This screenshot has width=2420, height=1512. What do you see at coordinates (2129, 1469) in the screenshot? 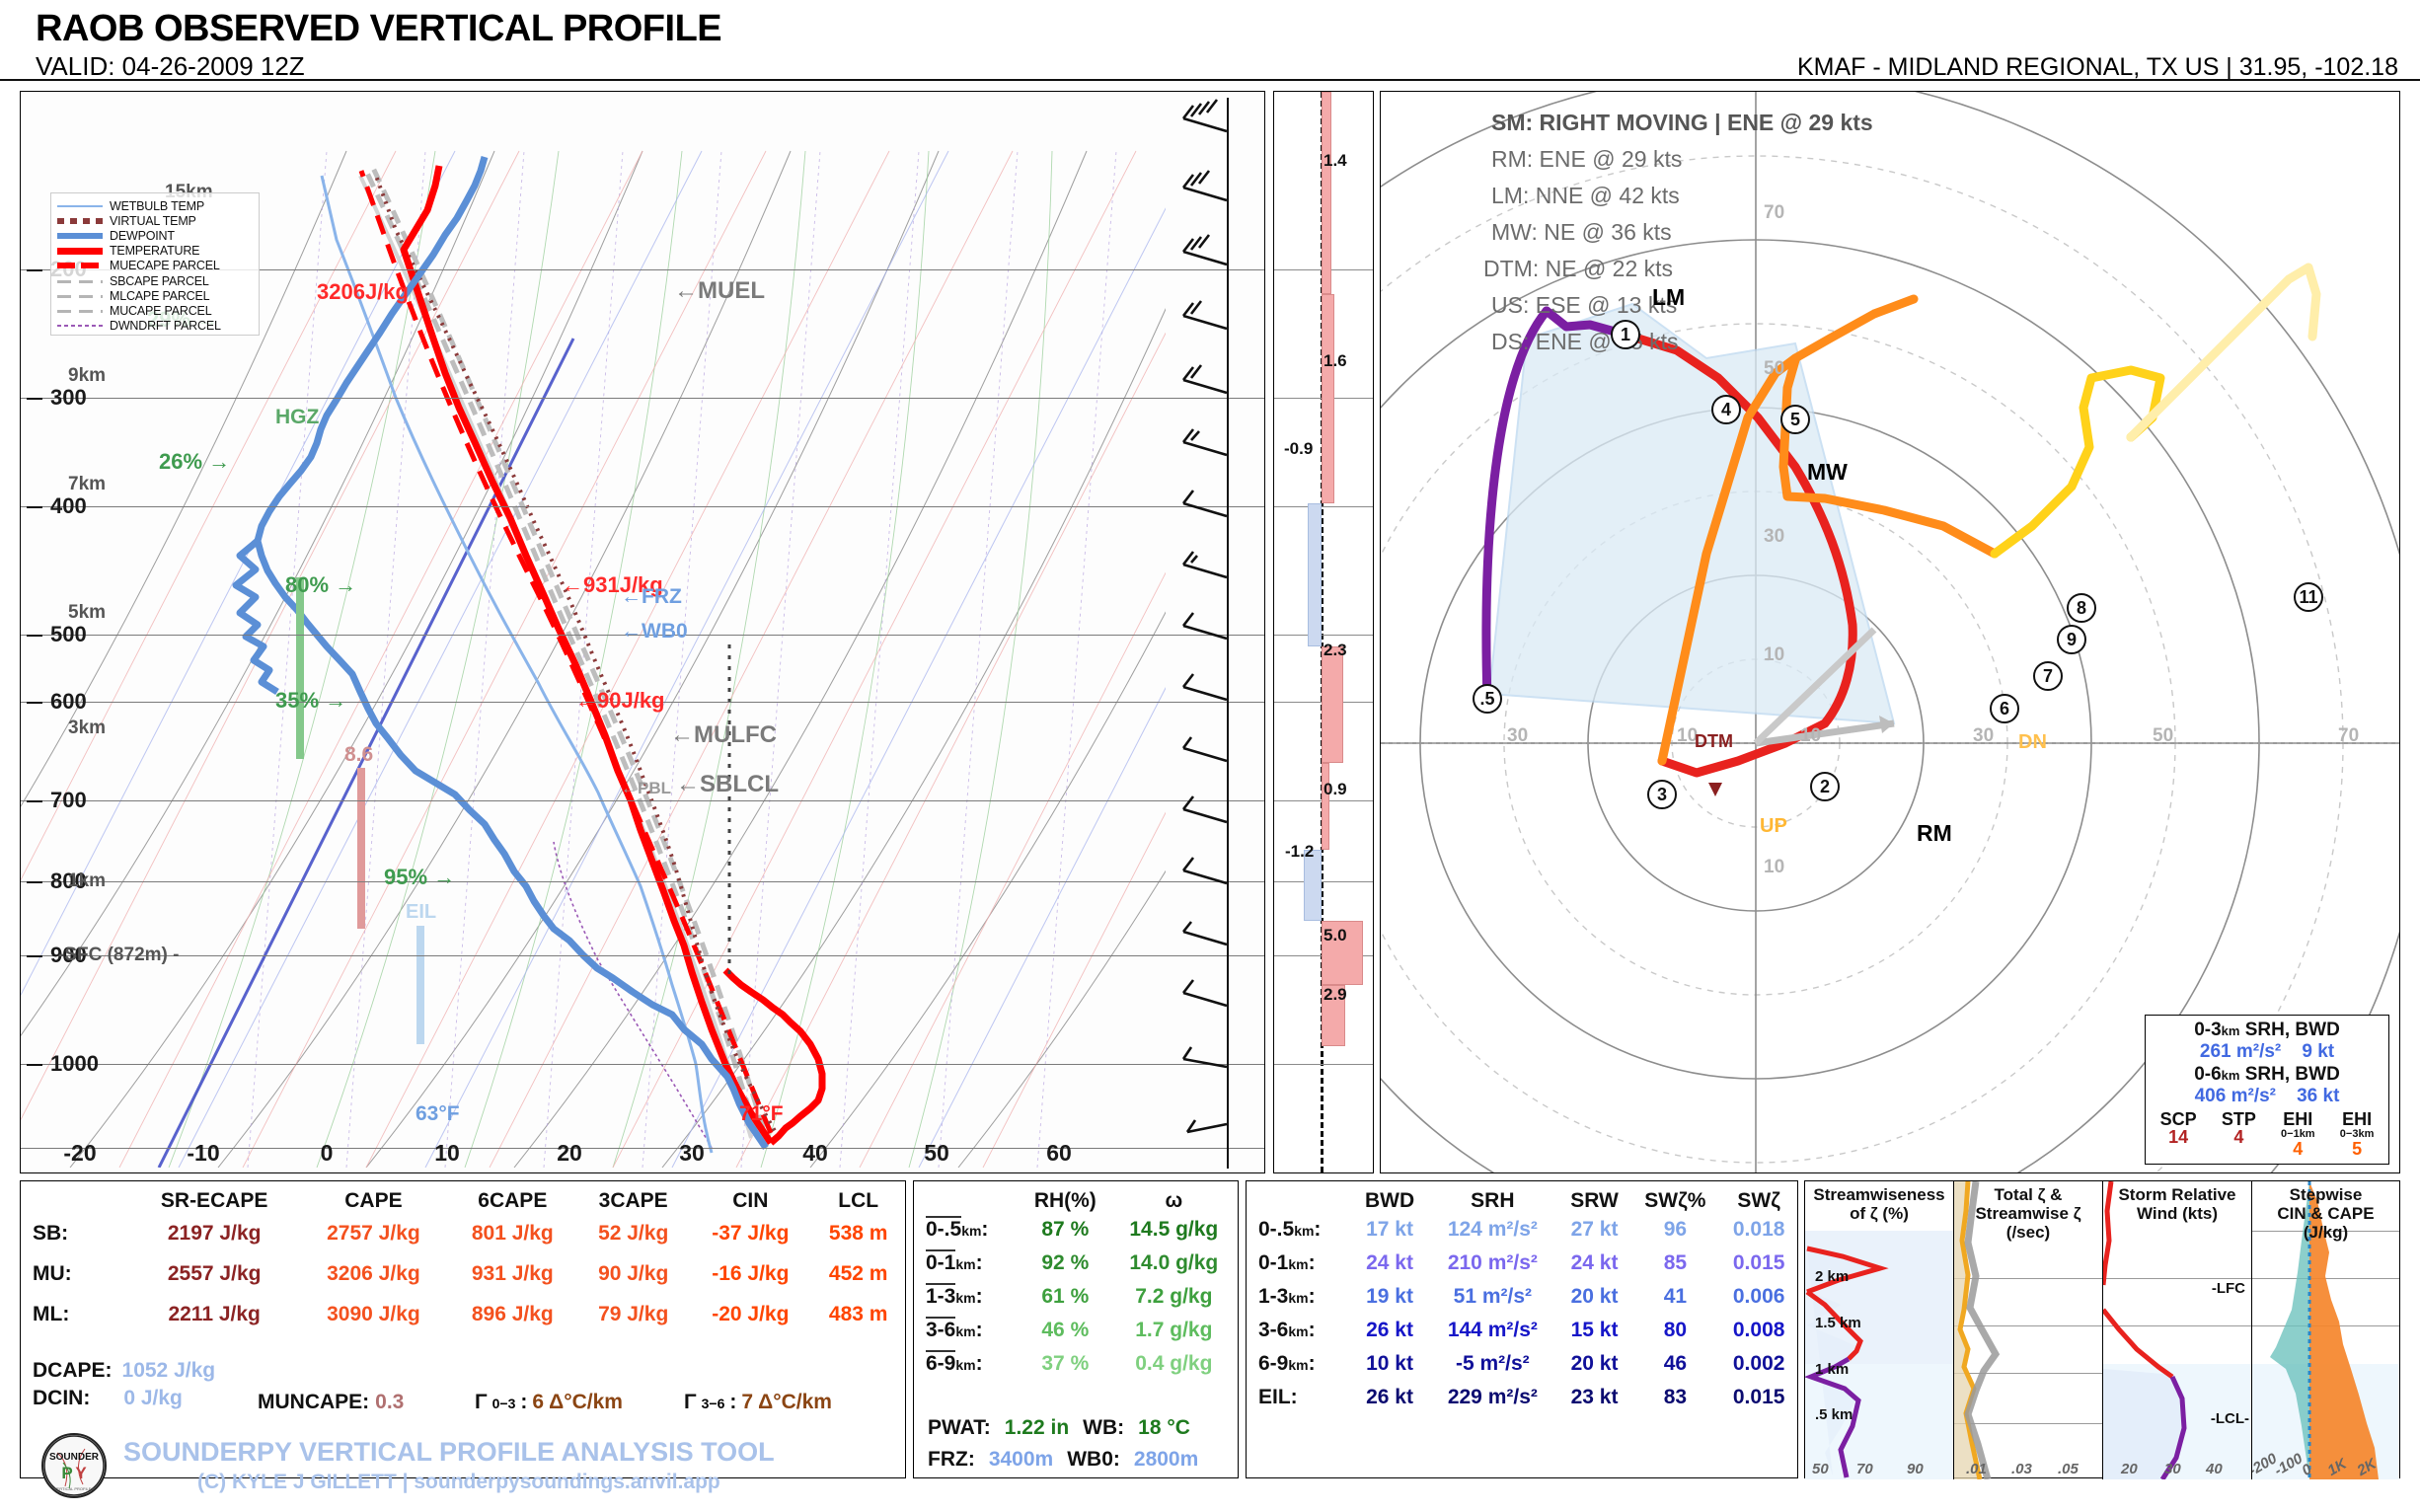
I see `xtick: 20` at bounding box center [2129, 1469].